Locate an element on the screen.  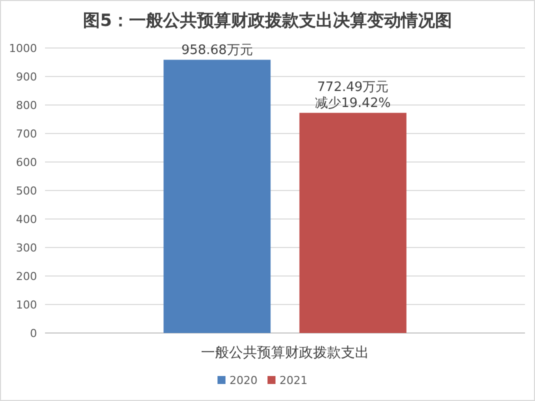
data-label: 958.68万元 is located at coordinates (217, 50).